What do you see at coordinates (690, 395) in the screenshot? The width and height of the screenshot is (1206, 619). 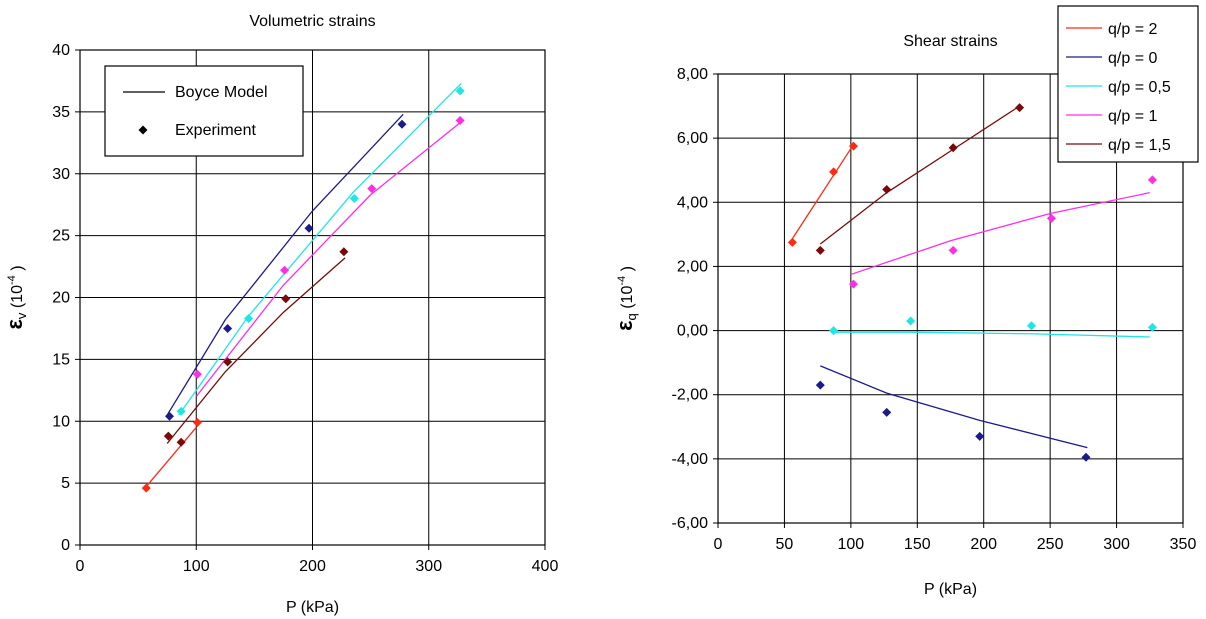 I see `y-tick-label: -2,00` at bounding box center [690, 395].